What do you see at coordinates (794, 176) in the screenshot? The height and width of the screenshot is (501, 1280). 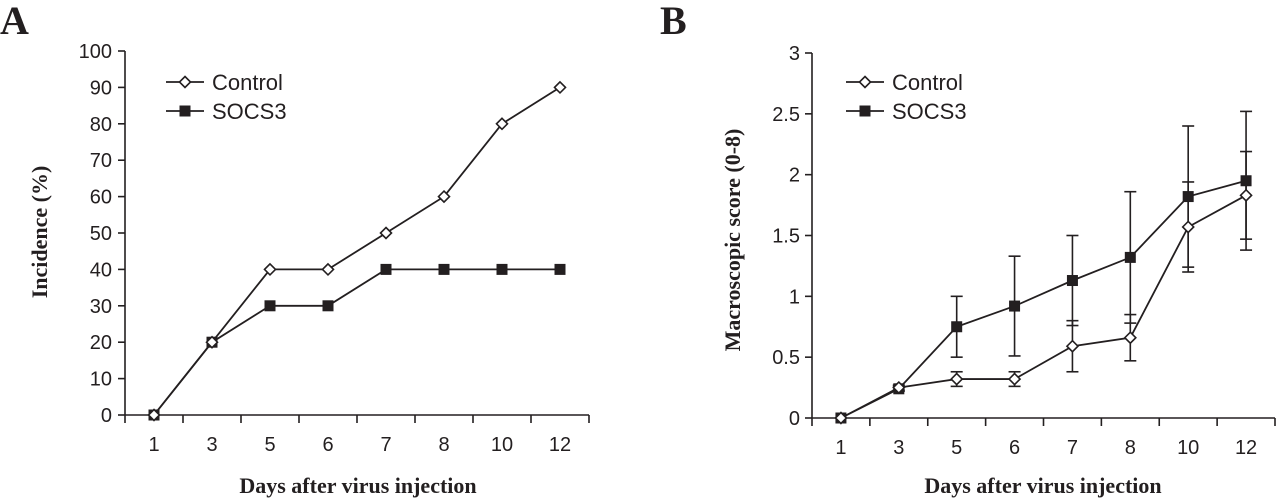 I see `panel-b-y-tick-label: 2` at bounding box center [794, 176].